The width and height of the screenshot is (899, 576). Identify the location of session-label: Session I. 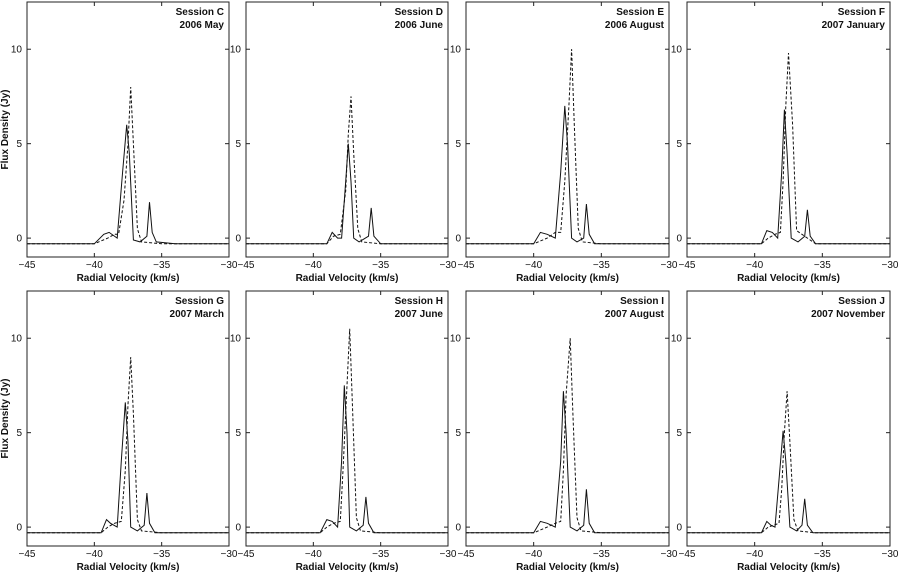
(642, 301).